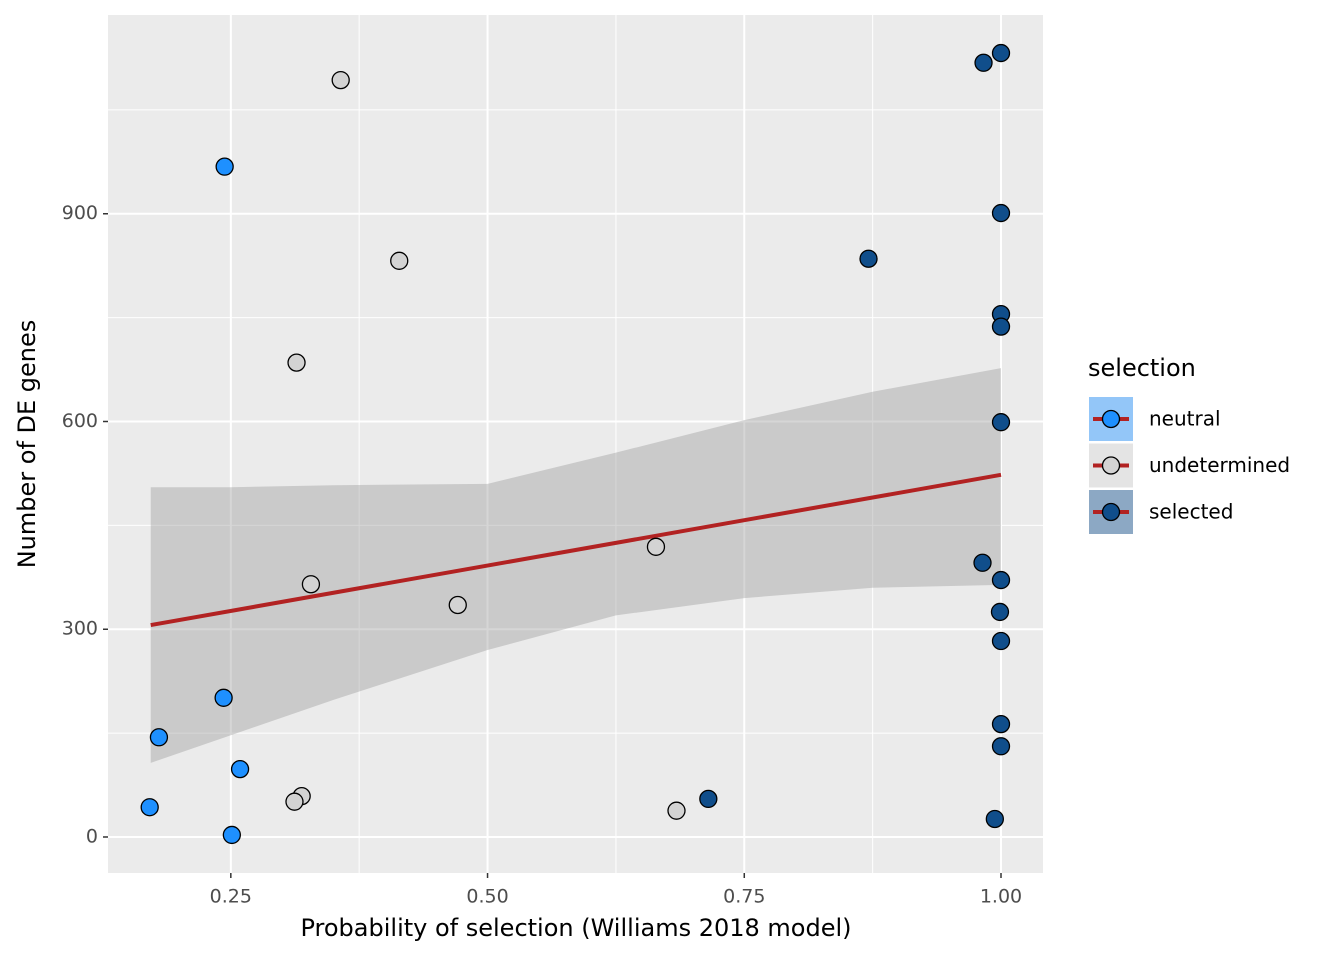  Describe the element at coordinates (744, 897) in the screenshot. I see `x-tick-label: 0.75` at that location.